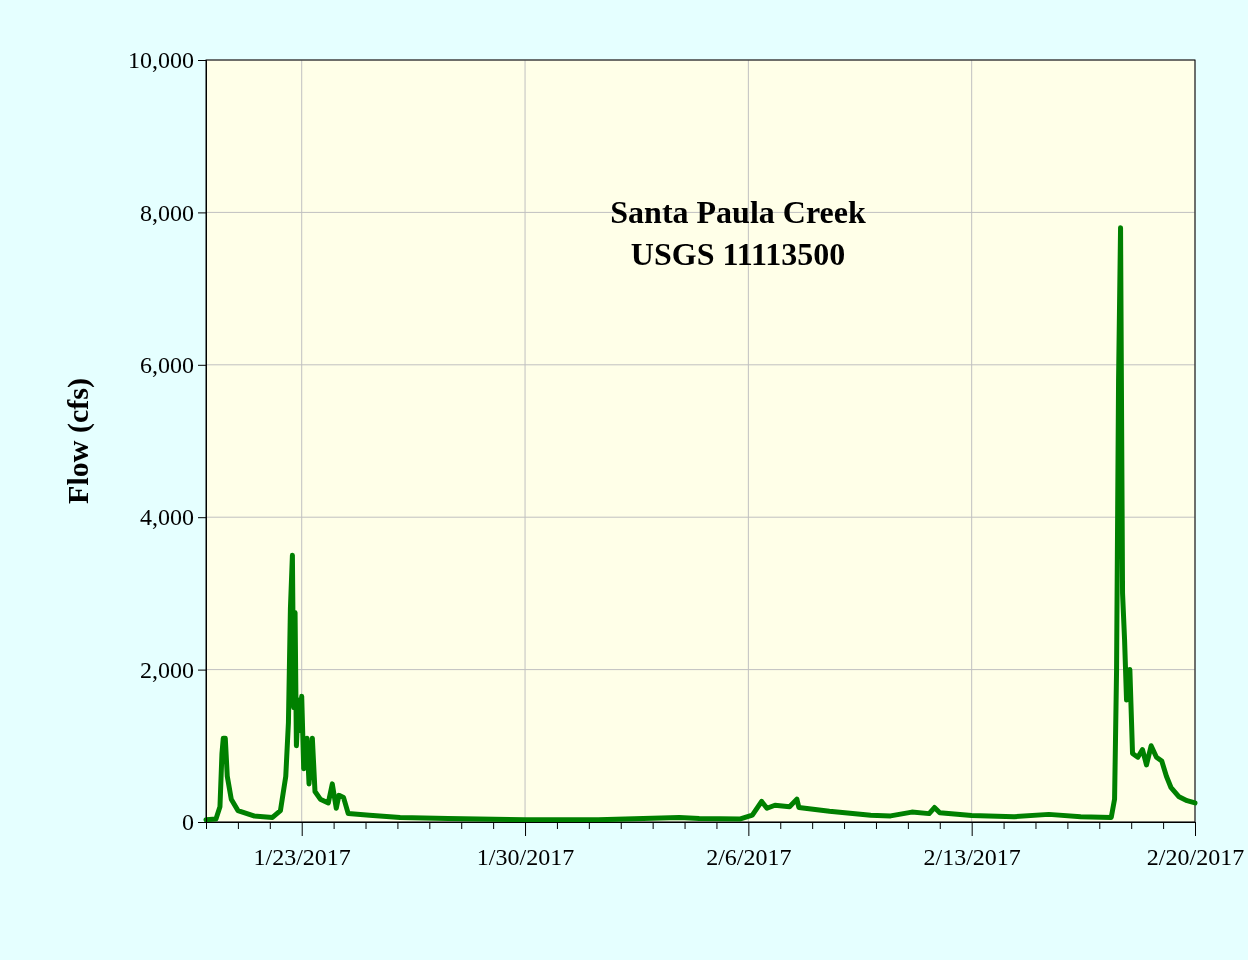 The image size is (1248, 960). What do you see at coordinates (738, 254) in the screenshot?
I see `text: USGS 11113500` at bounding box center [738, 254].